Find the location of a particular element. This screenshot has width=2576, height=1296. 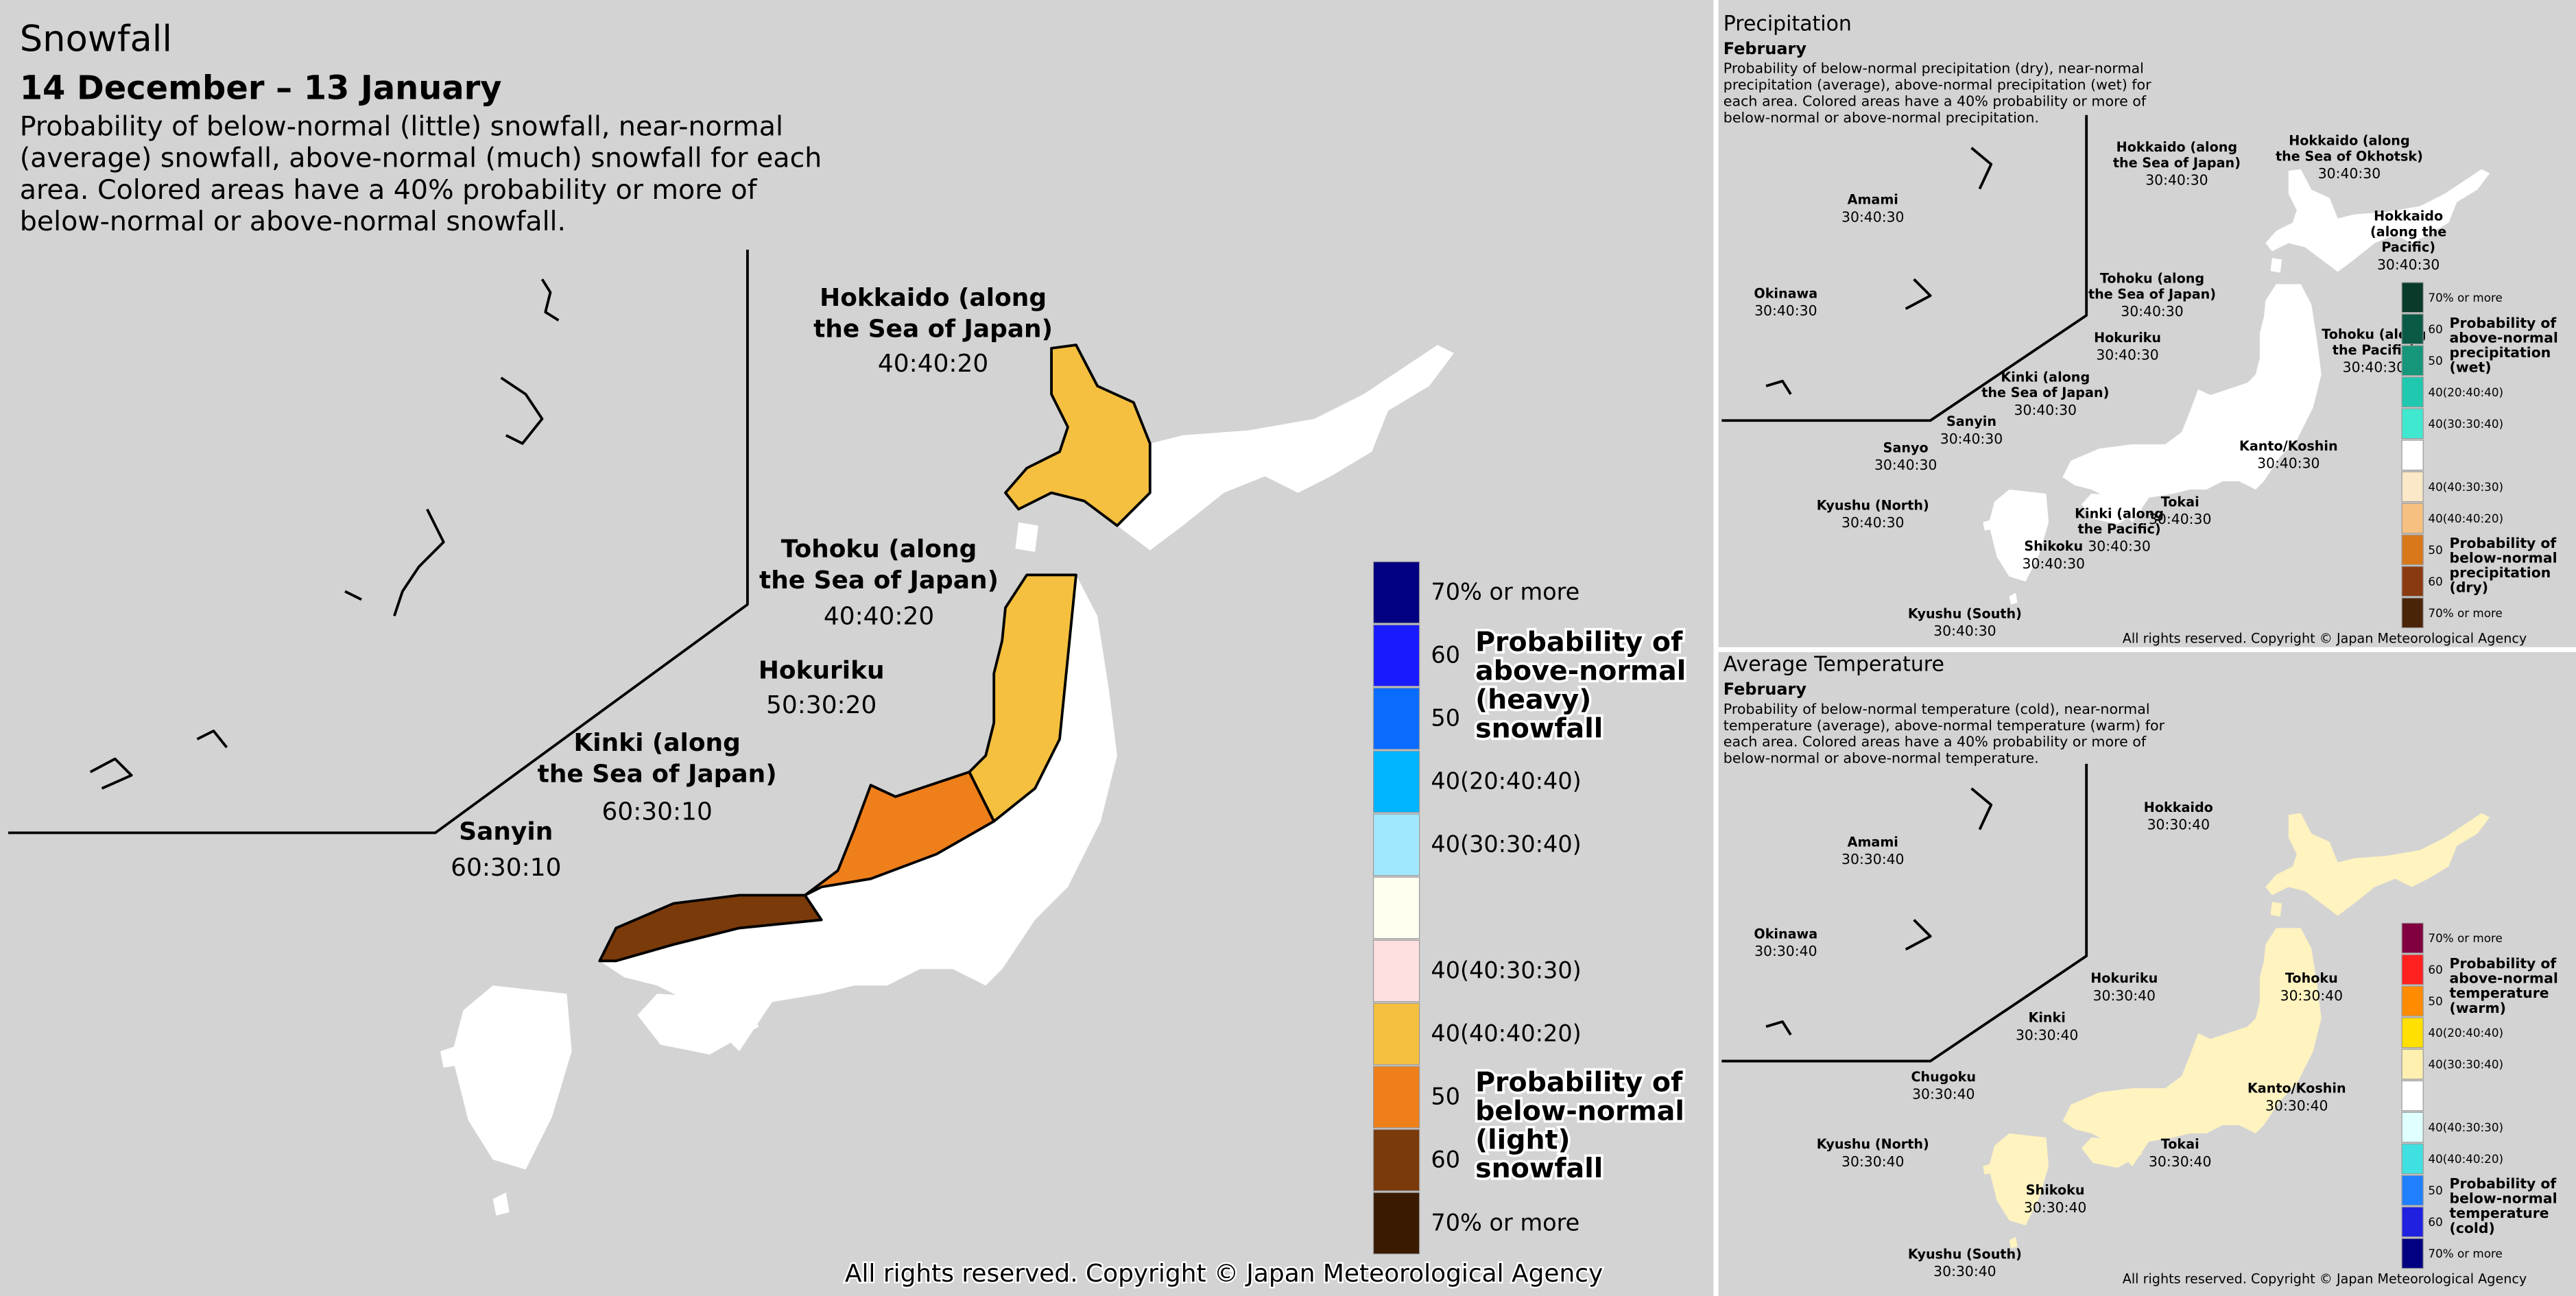

precipitation-map is located at coordinates (2105, 360).